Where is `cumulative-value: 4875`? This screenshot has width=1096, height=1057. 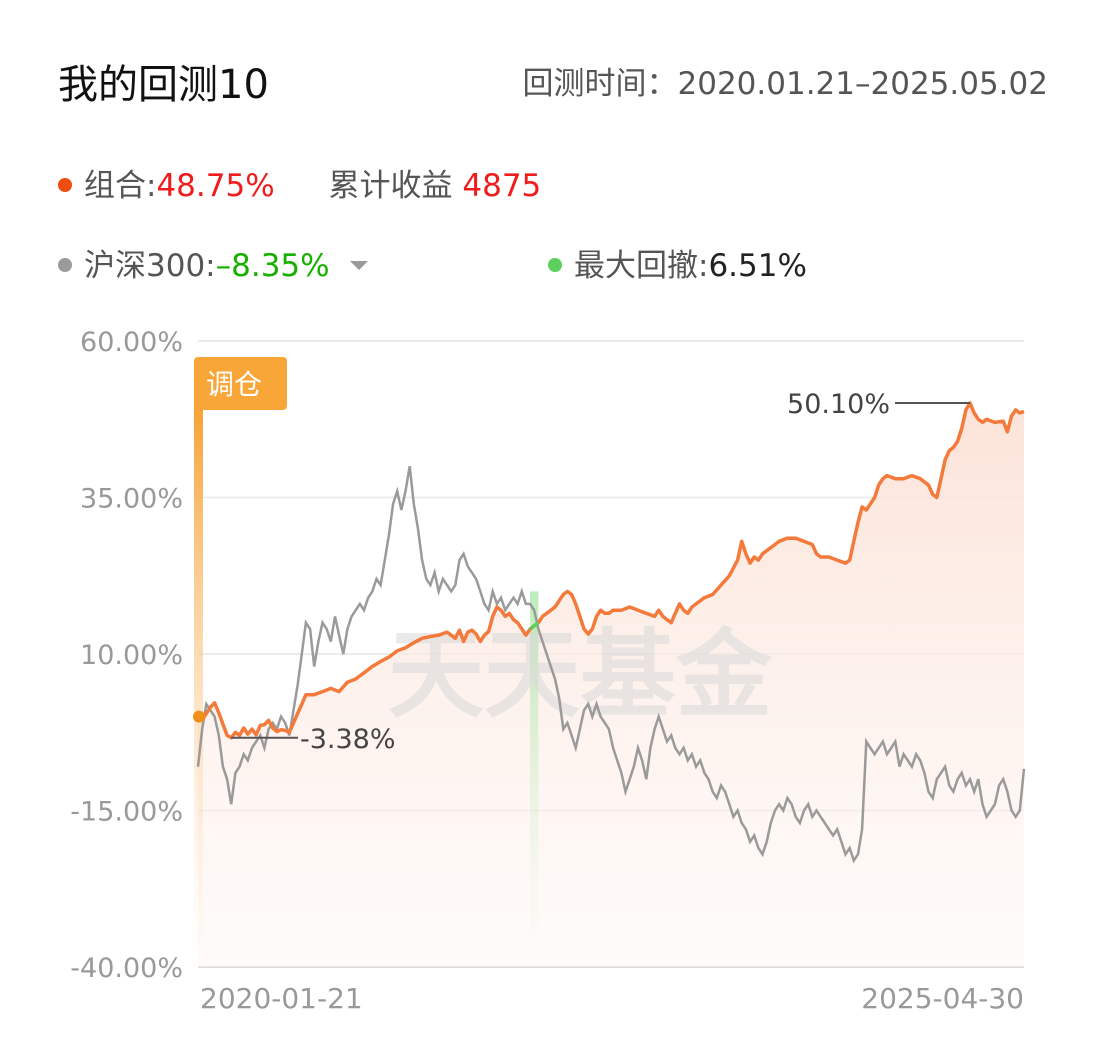 cumulative-value: 4875 is located at coordinates (502, 186).